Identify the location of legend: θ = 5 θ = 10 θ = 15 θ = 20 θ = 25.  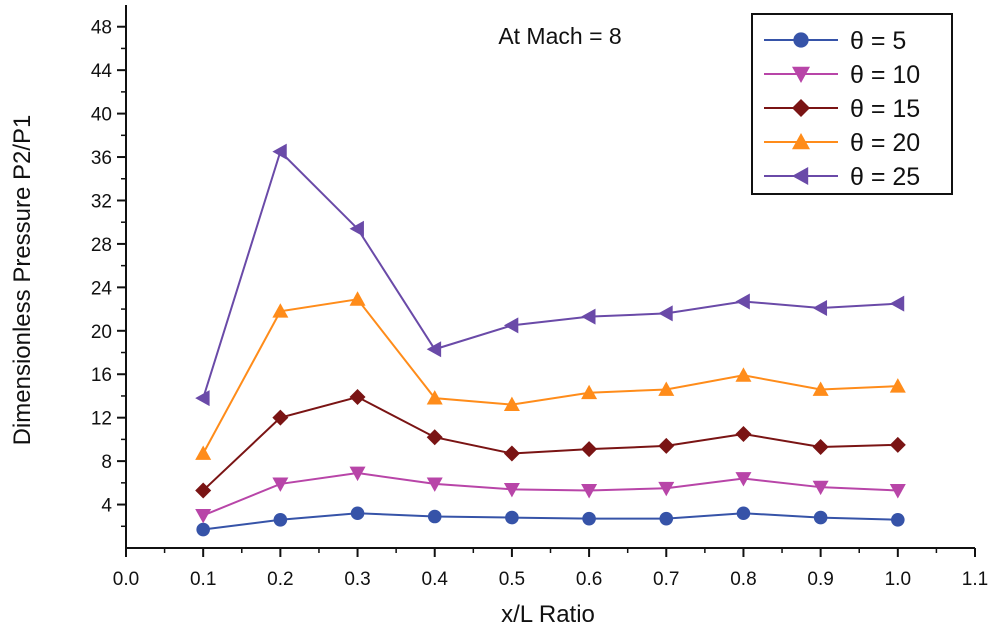
(852, 104).